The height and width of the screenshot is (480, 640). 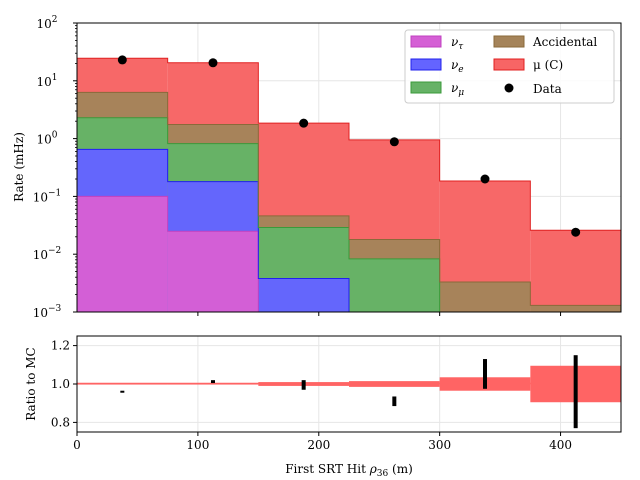 What do you see at coordinates (548, 65) in the screenshot?
I see `legend-label-mu-c: μ (C)` at bounding box center [548, 65].